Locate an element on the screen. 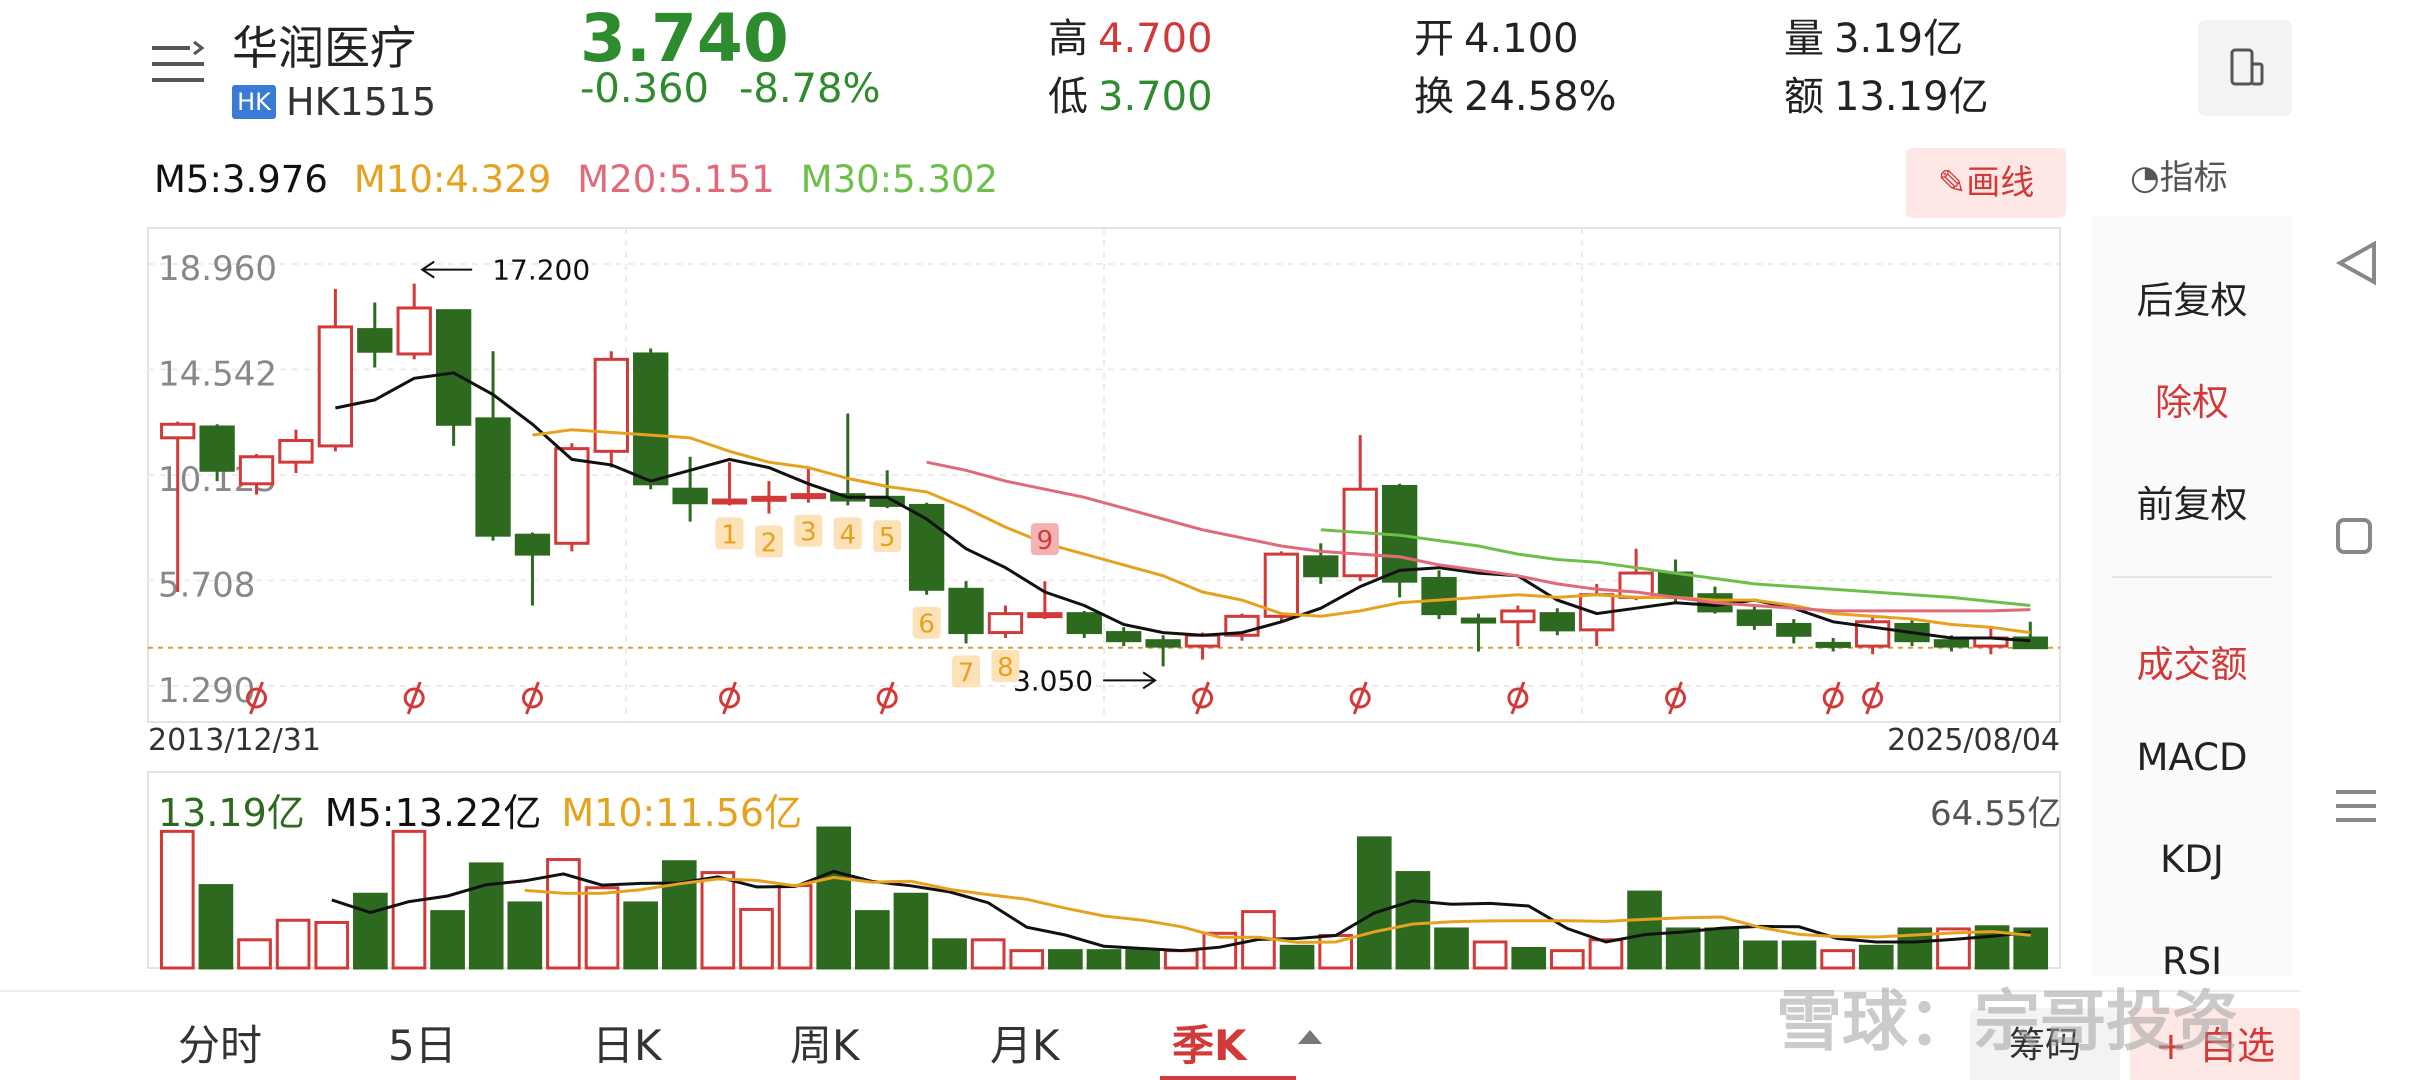 This screenshot has height=1080, width=2414. side-item-kdj: KDJ is located at coordinates (2192, 859).